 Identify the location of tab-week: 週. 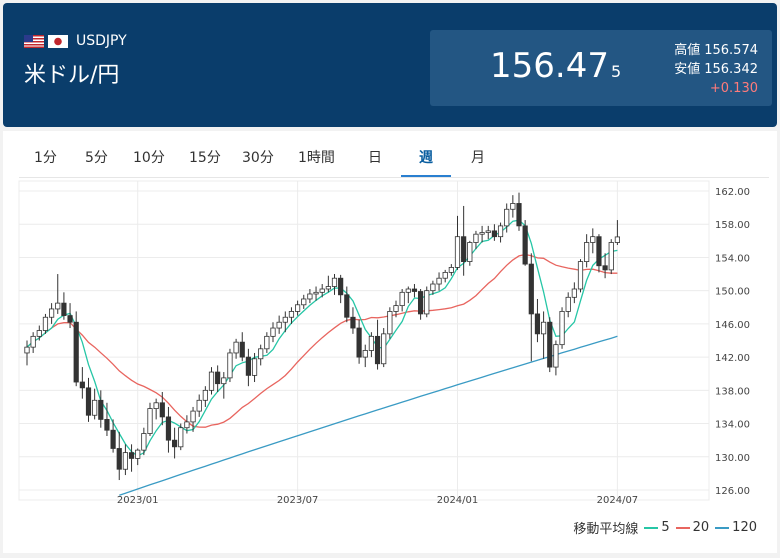
(426, 158).